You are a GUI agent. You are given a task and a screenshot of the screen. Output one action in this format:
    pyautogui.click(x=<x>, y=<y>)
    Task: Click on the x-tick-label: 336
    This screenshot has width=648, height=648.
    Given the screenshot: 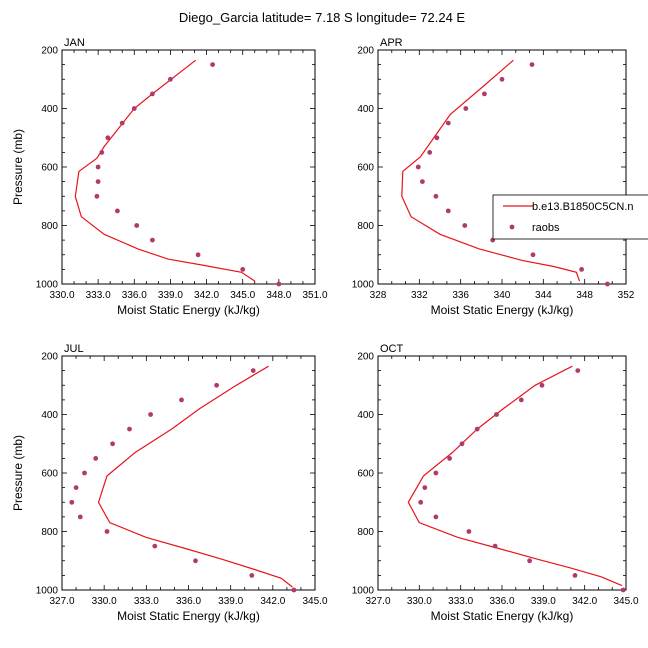 What is the action you would take?
    pyautogui.click(x=460, y=295)
    